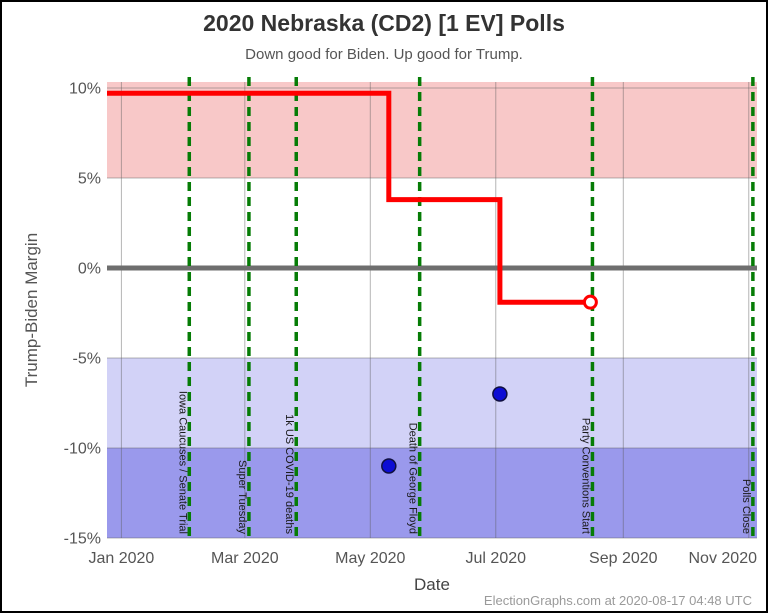  Describe the element at coordinates (496, 558) in the screenshot. I see `x-tick-label: Jul 2020` at that location.